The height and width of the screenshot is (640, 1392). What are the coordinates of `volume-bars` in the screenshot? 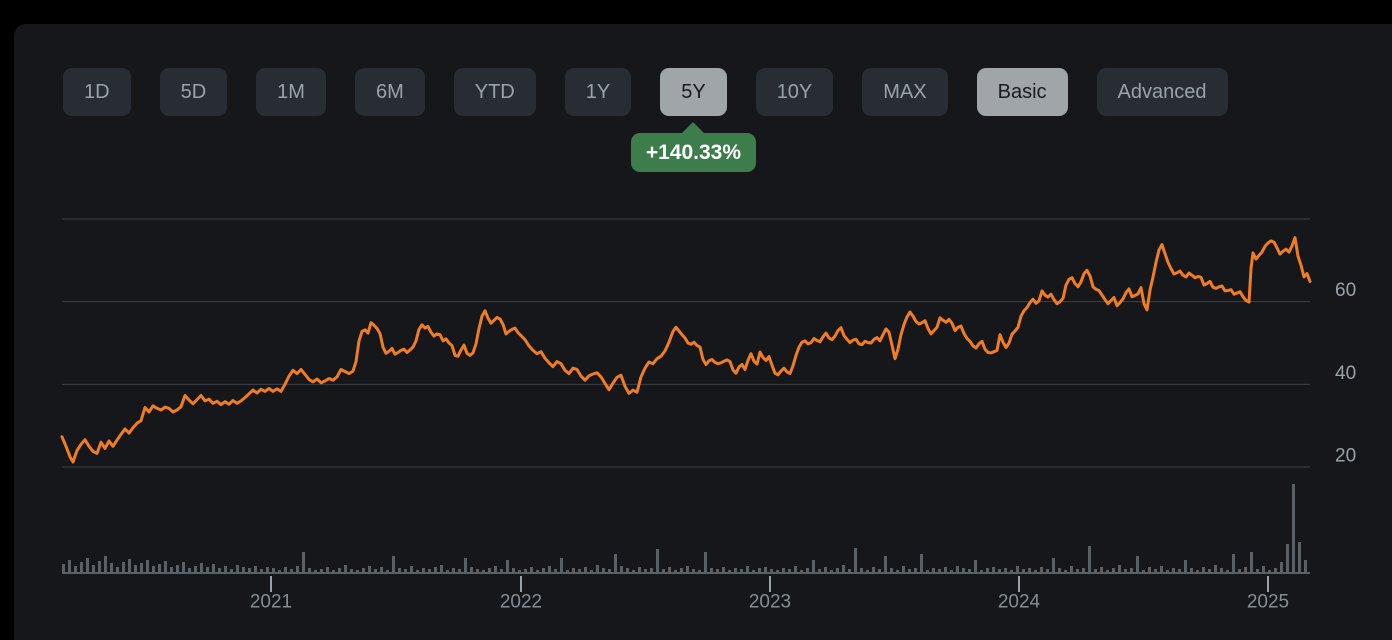 It's located at (686, 529).